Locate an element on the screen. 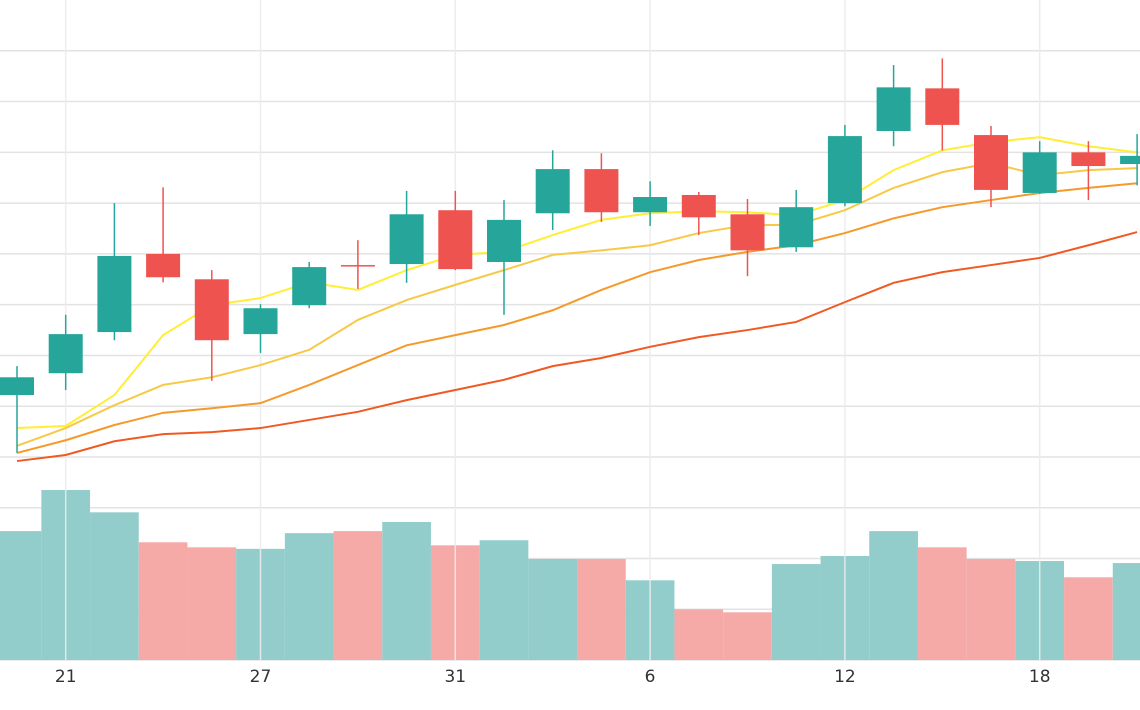 The image size is (1140, 710). x-tick-label: 6 is located at coordinates (650, 677).